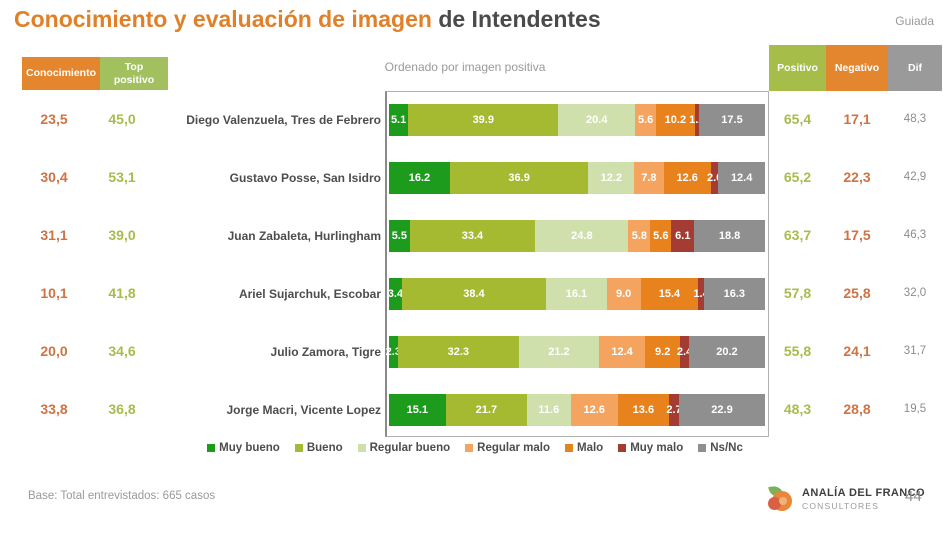 The image size is (950, 542). Describe the element at coordinates (857, 235) in the screenshot. I see `row-negativo-value: 17,5` at that location.